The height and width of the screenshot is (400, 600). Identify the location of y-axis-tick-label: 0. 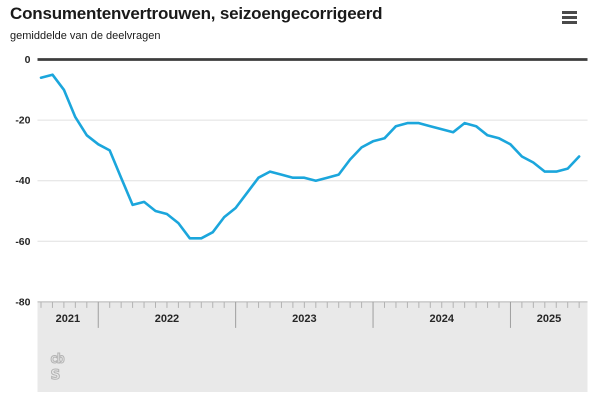
(28, 60).